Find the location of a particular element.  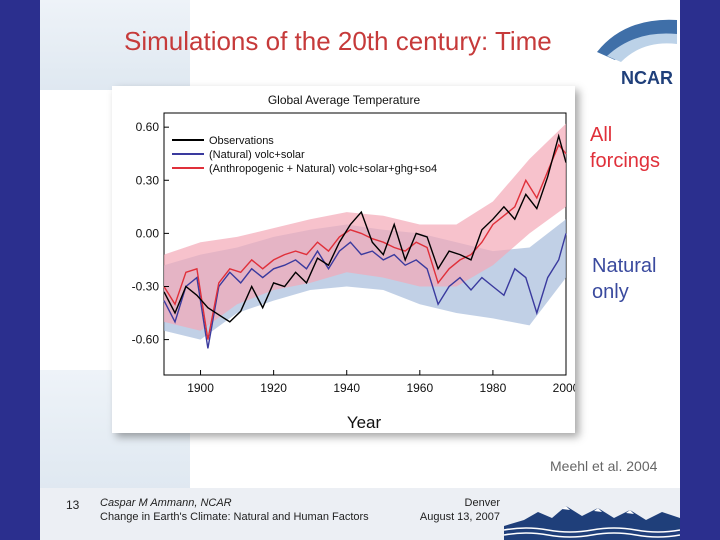

background-tile-top is located at coordinates (115, 45).